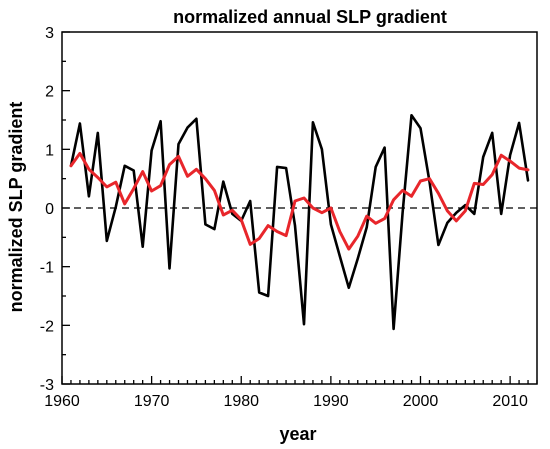  What do you see at coordinates (49, 33) in the screenshot?
I see `y-tick-label: 3` at bounding box center [49, 33].